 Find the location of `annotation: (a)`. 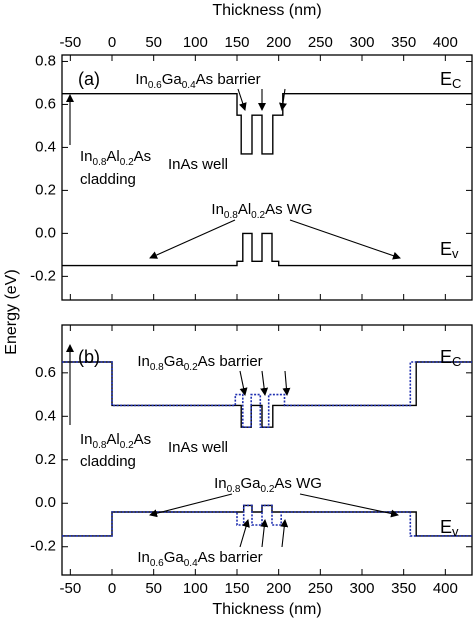

annotation: (a) is located at coordinates (89, 79).